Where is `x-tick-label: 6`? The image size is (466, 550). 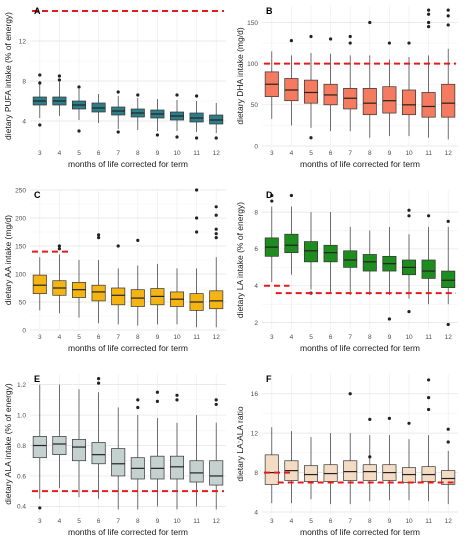 x-tick-label: 6 is located at coordinates (99, 337).